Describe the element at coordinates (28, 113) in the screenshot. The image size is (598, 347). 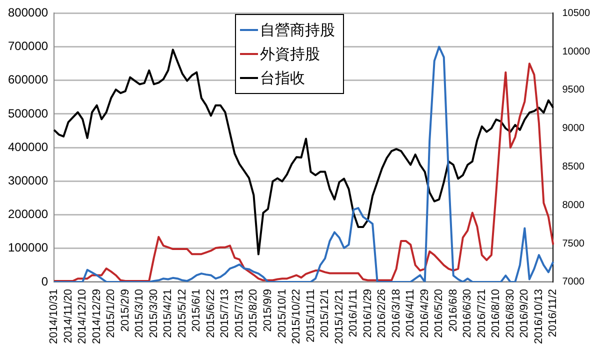
I see `y-tick-label: 500000` at that location.